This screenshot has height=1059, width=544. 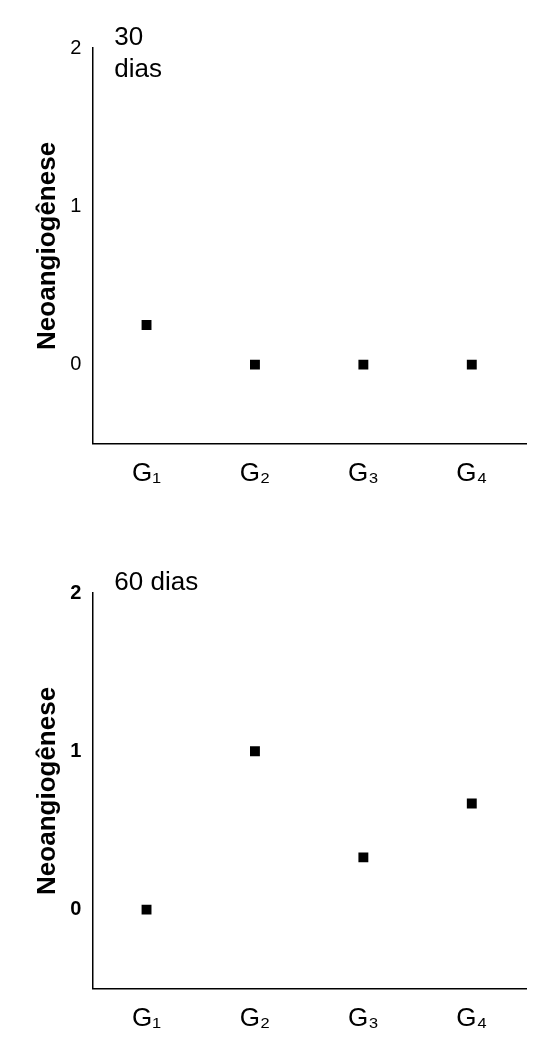 I want to click on chart-title: 30 dias, so click(x=138, y=52).